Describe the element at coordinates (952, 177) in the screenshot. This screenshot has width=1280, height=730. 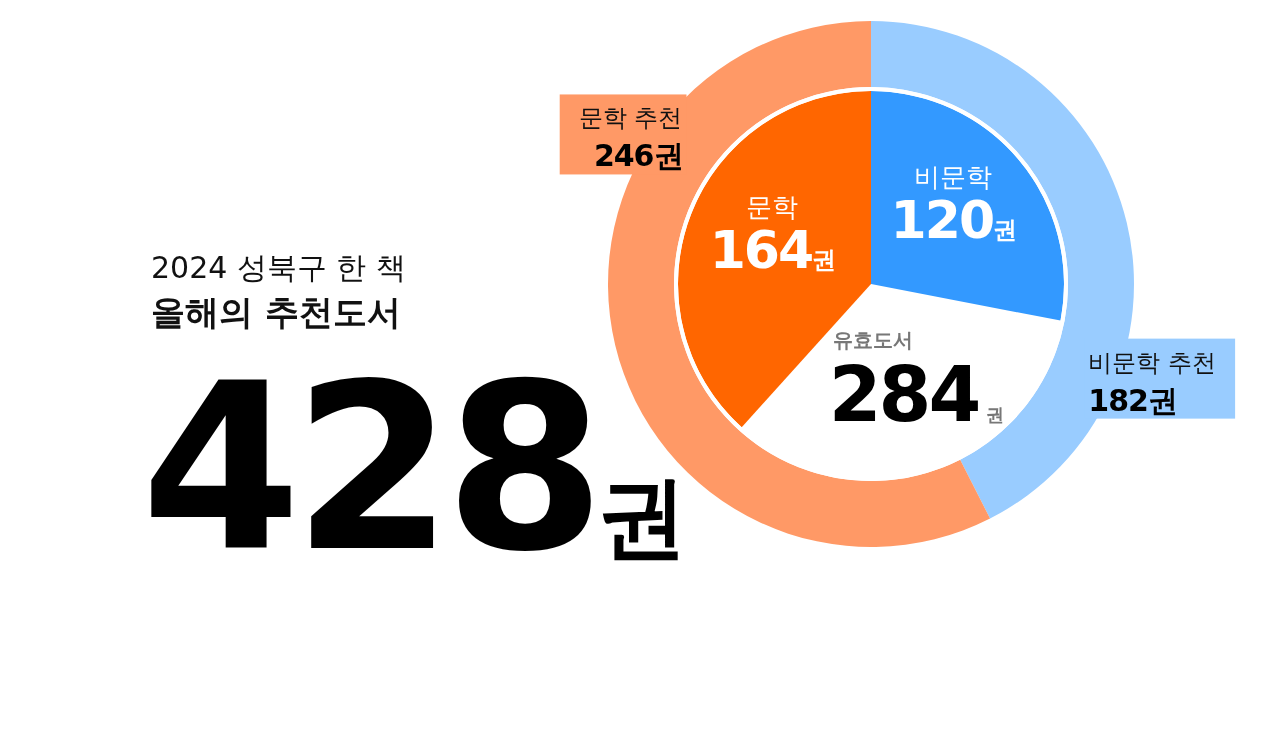
I see `slice-label: 비문학` at that location.